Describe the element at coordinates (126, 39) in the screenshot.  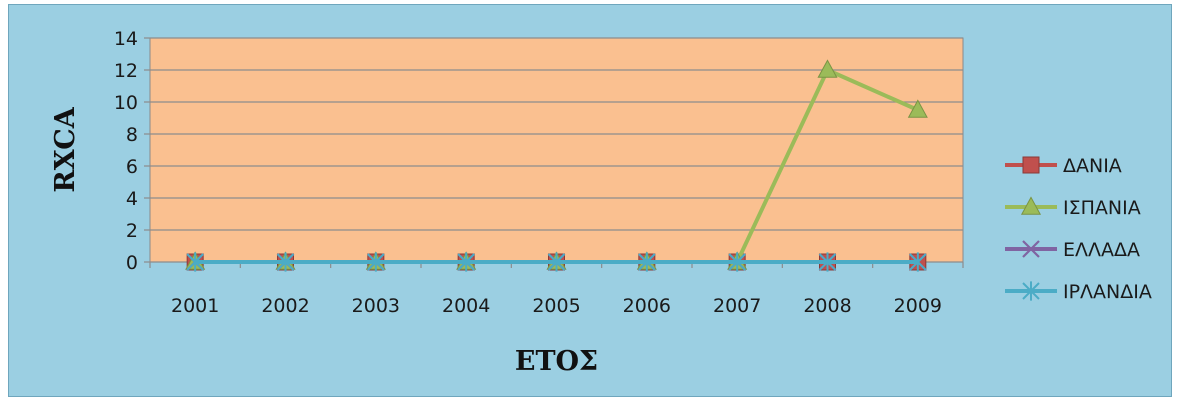
I see `y-tick-label: 14` at that location.